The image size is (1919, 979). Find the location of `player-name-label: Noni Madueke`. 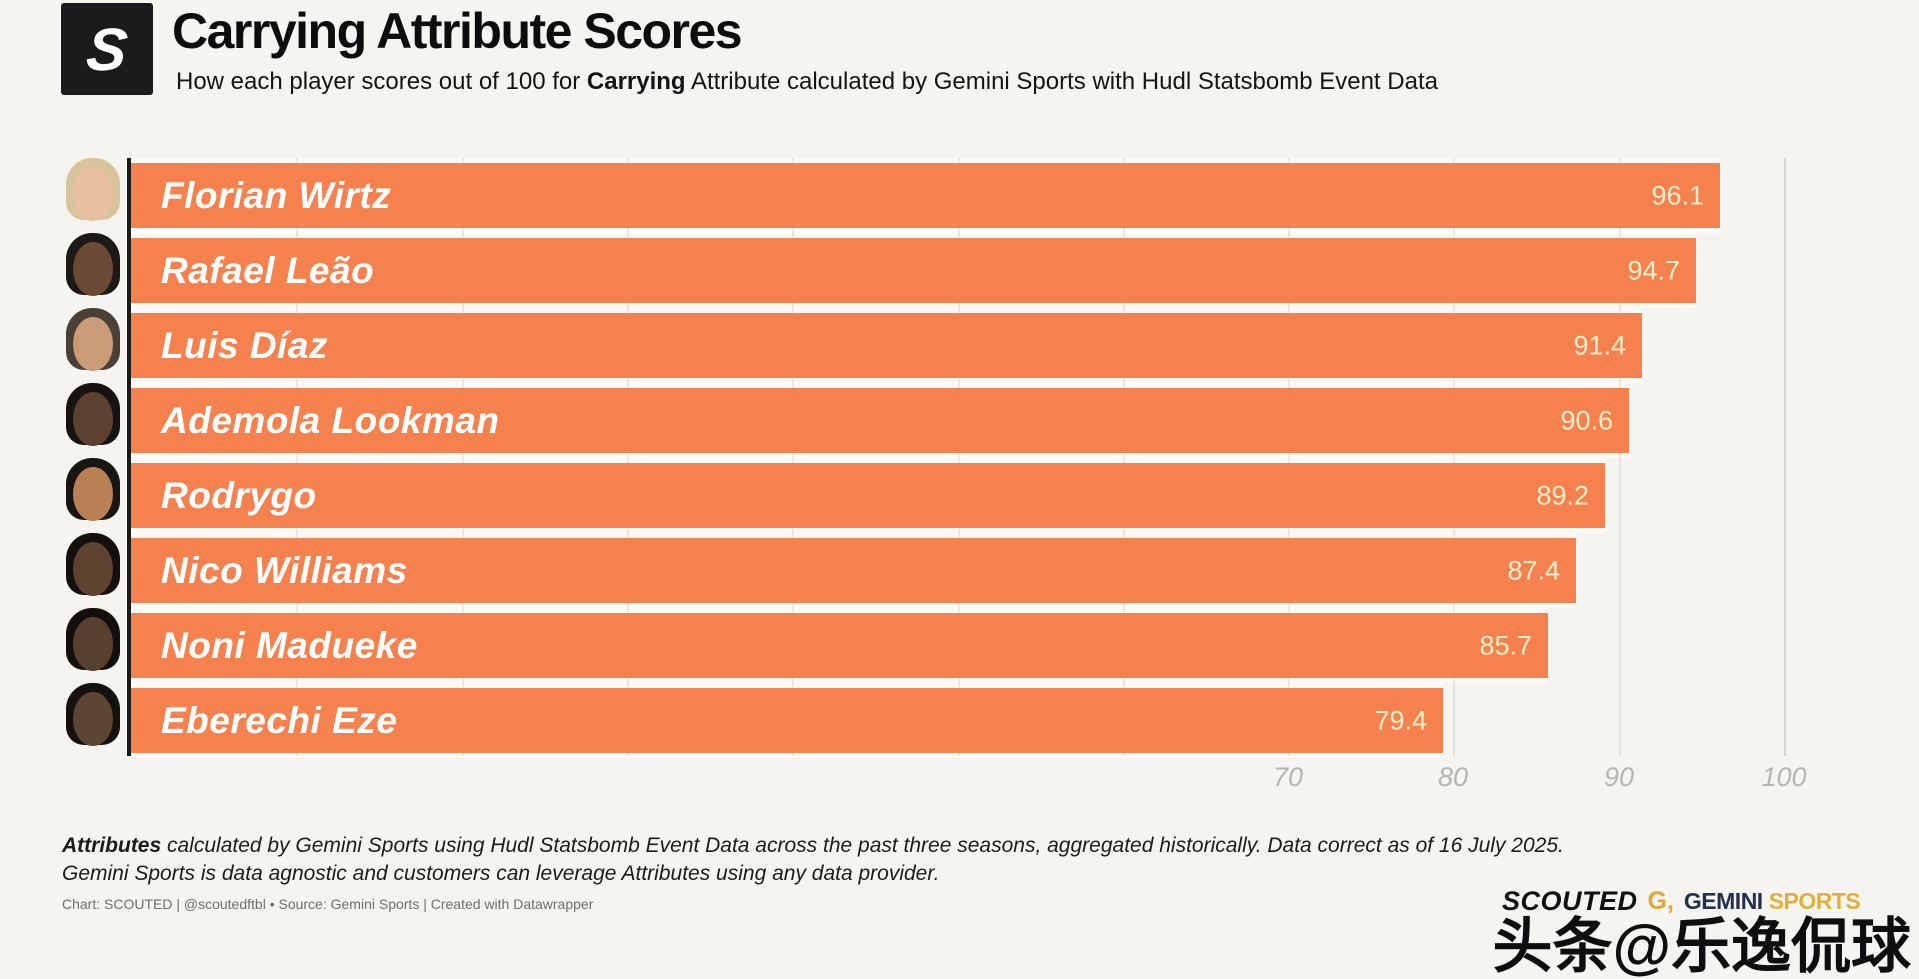

player-name-label: Noni Madueke is located at coordinates (289, 645).